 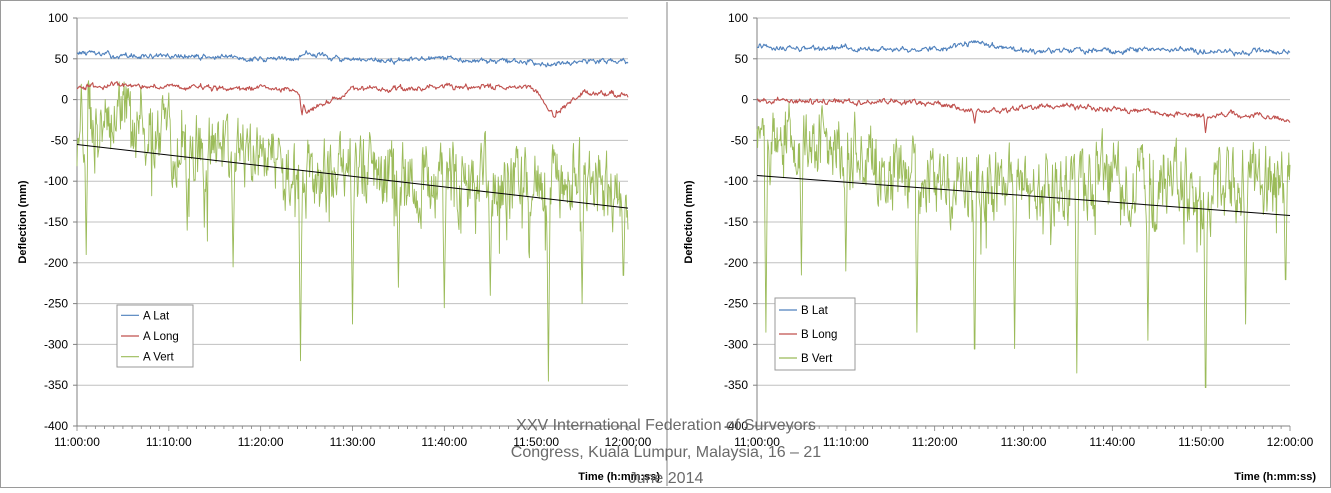 I want to click on legend-entry: A Long, so click(x=161, y=337).